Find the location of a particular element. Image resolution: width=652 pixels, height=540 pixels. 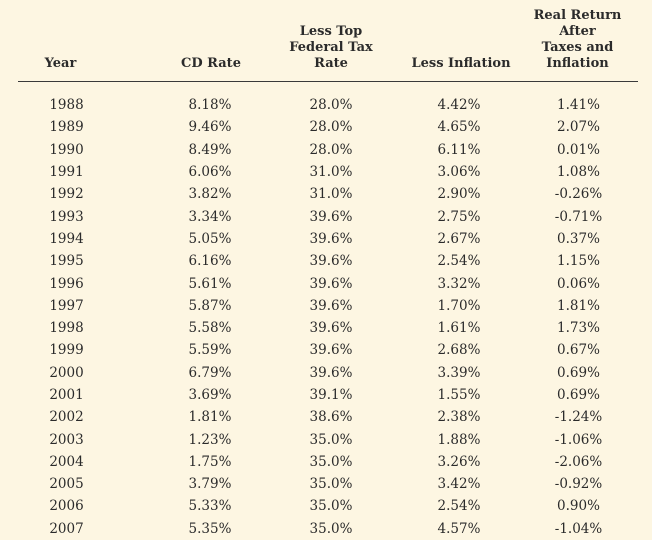

cell-inflation: 1.70% is located at coordinates (459, 305).